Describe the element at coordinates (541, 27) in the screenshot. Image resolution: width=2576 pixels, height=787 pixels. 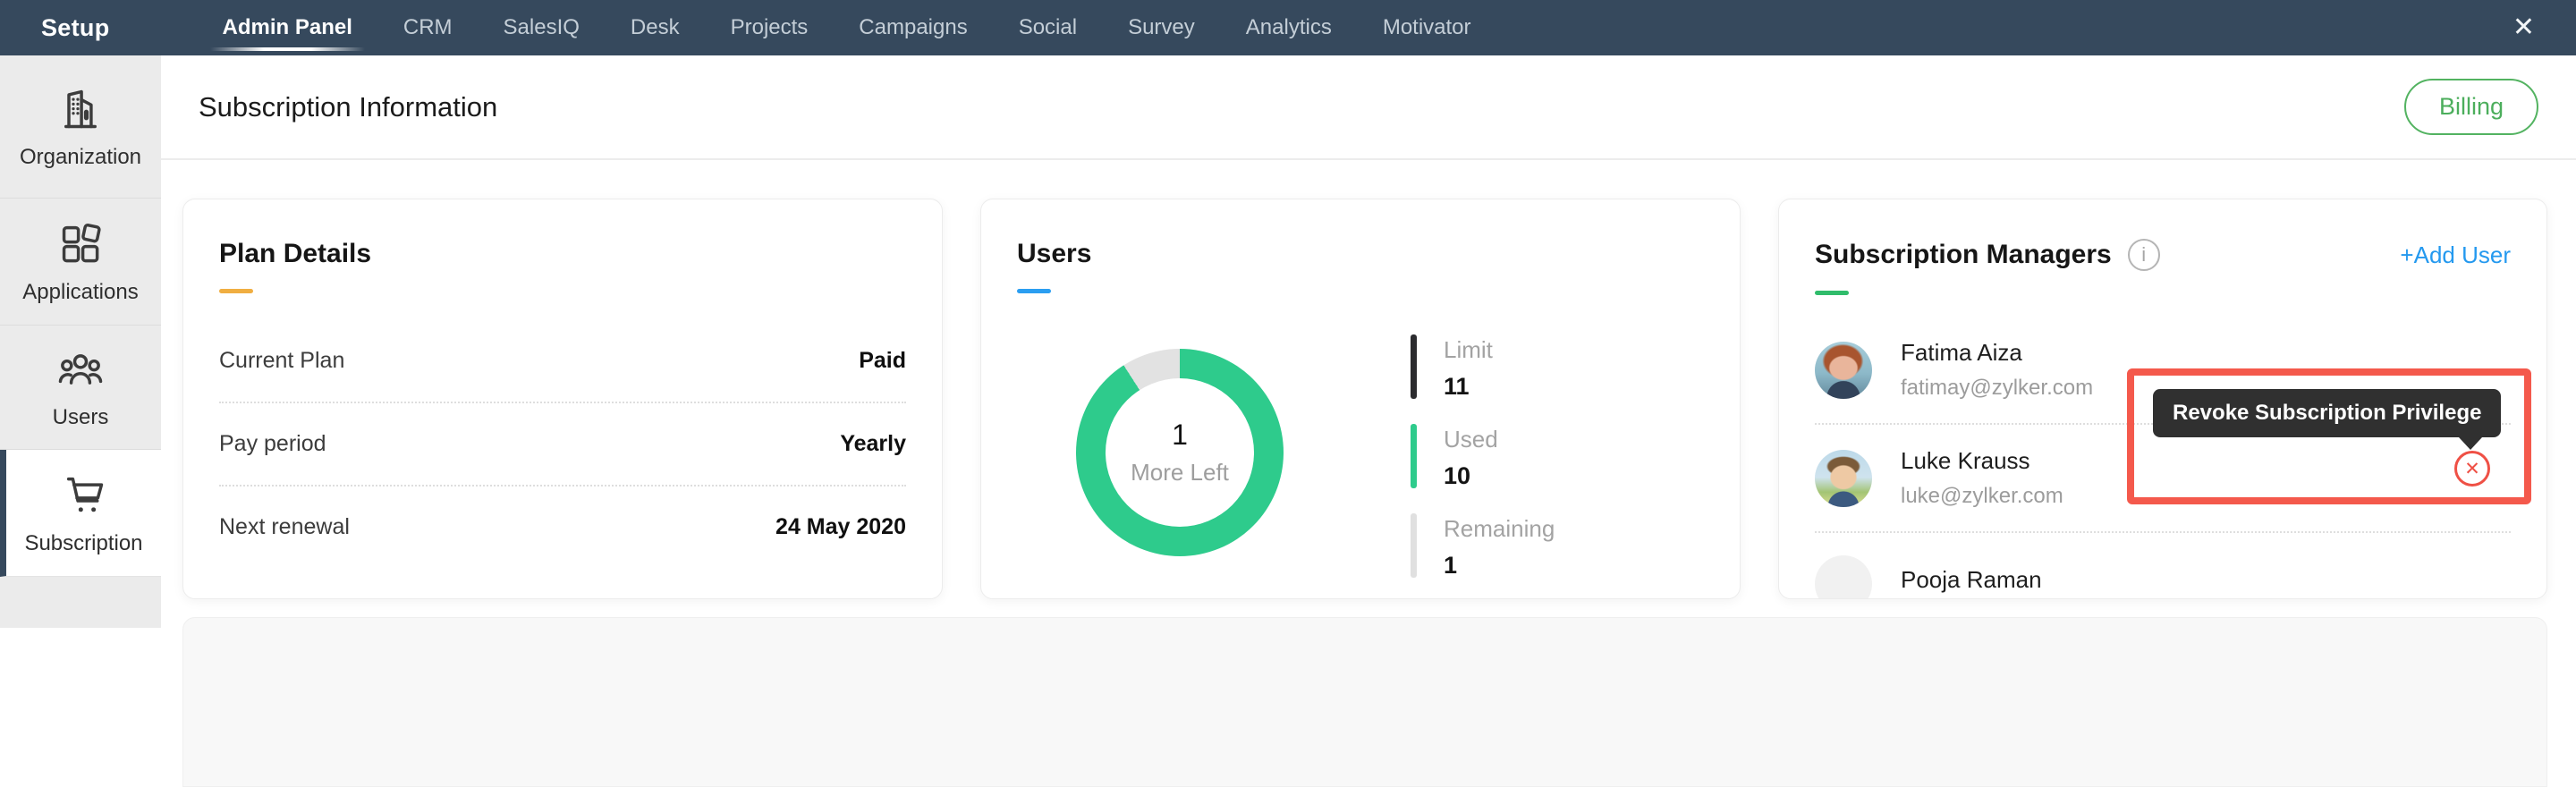
I see `tab-salesiq: SalesIQ` at that location.